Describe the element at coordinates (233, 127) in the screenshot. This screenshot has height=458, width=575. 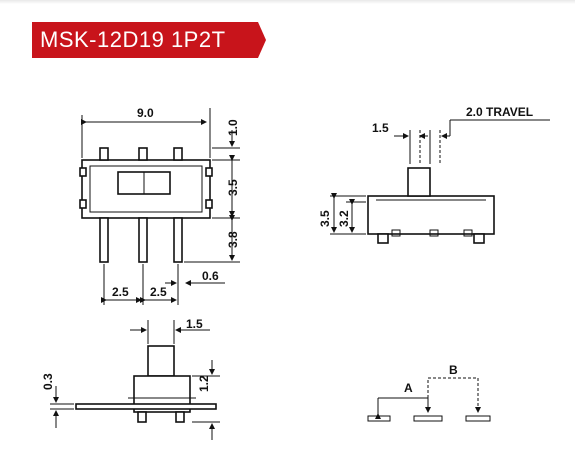
I see `dim-edge: 1.0` at that location.